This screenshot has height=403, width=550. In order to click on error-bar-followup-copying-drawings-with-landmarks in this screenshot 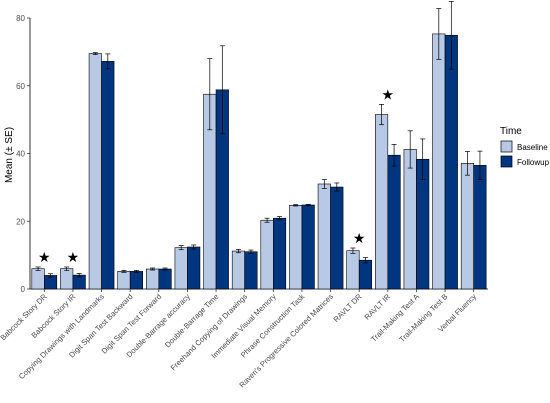, I will do `click(108, 61)`.